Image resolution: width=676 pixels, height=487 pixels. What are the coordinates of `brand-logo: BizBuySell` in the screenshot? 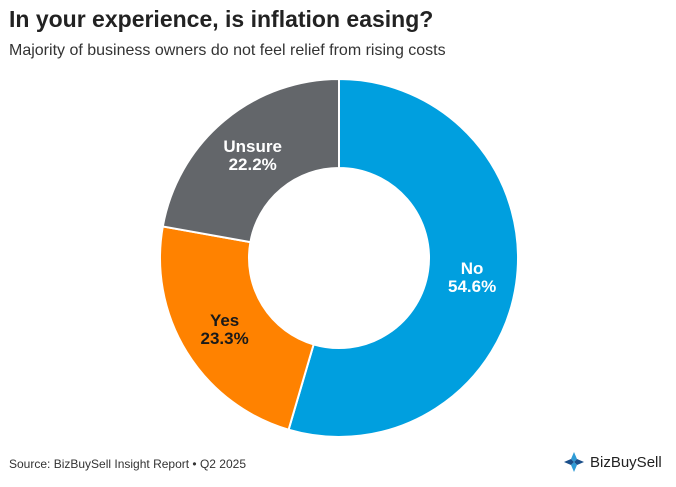 It's located at (612, 462).